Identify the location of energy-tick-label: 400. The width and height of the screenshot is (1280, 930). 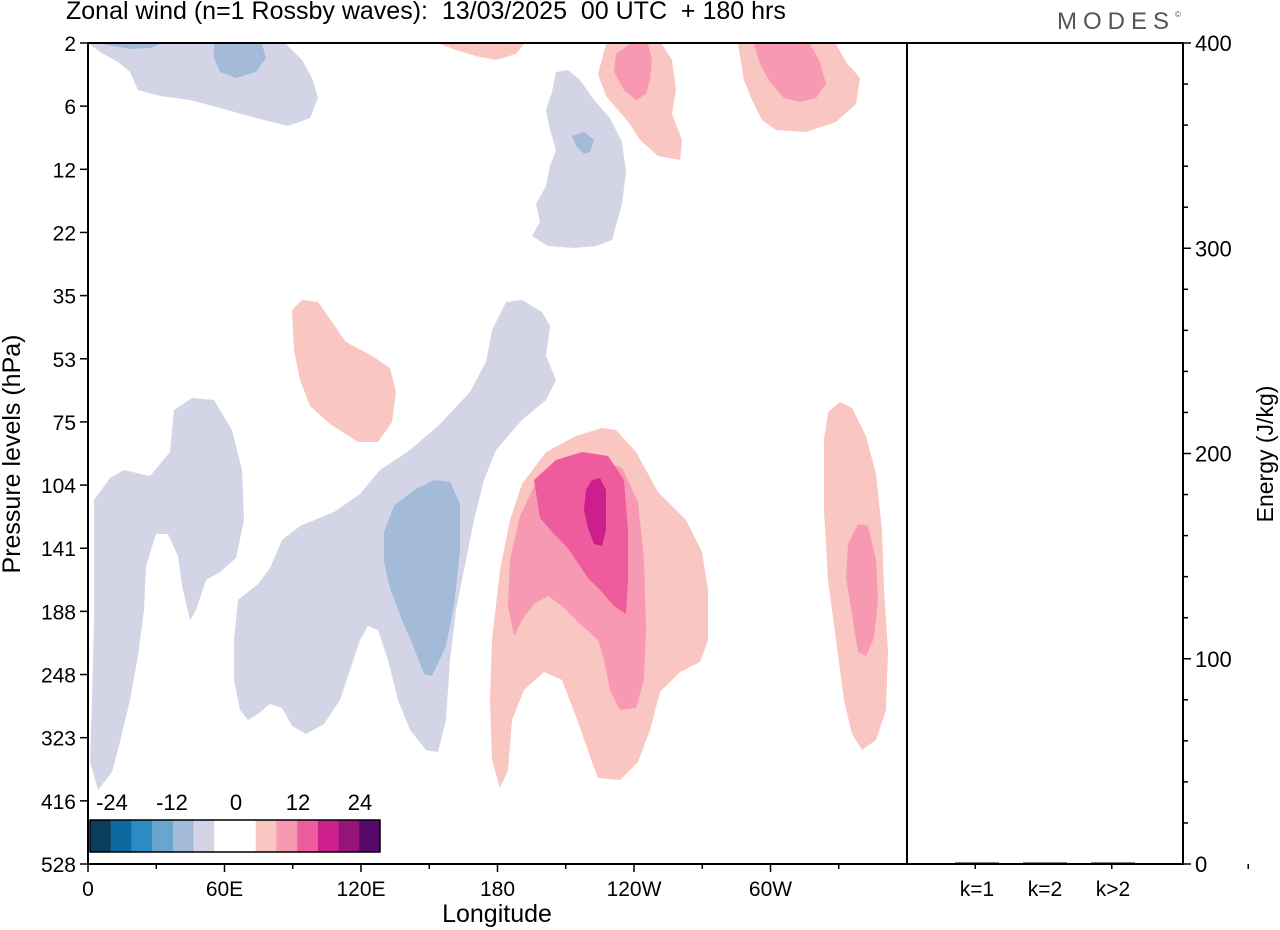
(1213, 43).